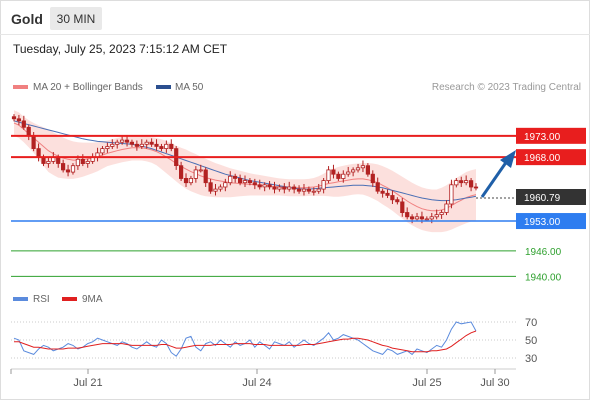 This screenshot has width=590, height=400. I want to click on target-value: 1940.00, so click(543, 277).